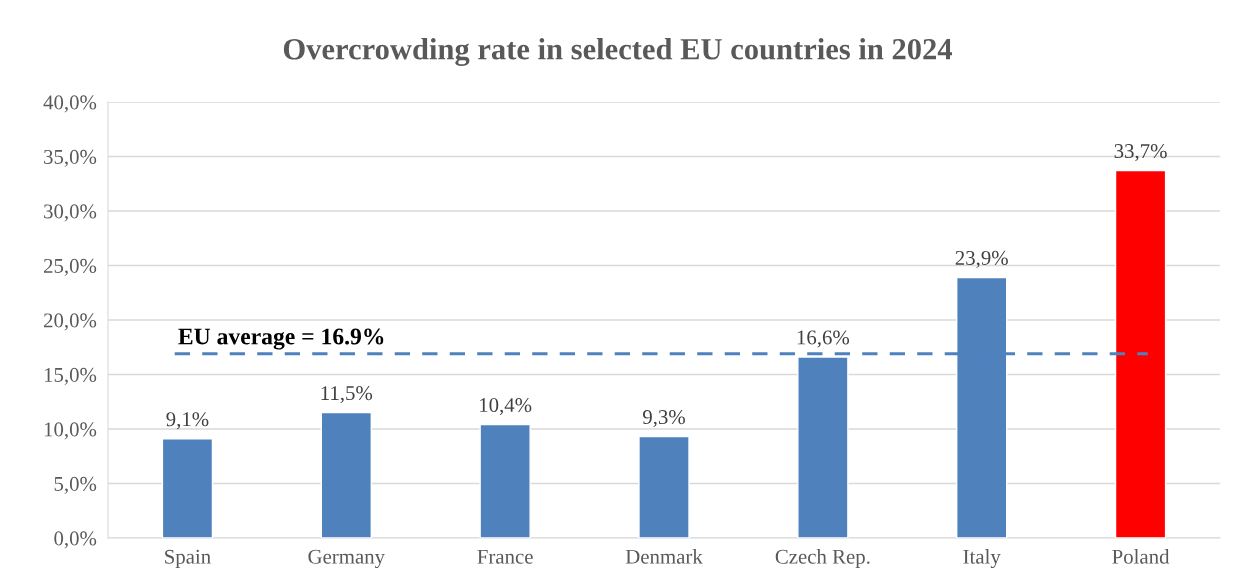 The image size is (1235, 587). What do you see at coordinates (70, 104) in the screenshot?
I see `y-tick-label: 40,0%` at bounding box center [70, 104].